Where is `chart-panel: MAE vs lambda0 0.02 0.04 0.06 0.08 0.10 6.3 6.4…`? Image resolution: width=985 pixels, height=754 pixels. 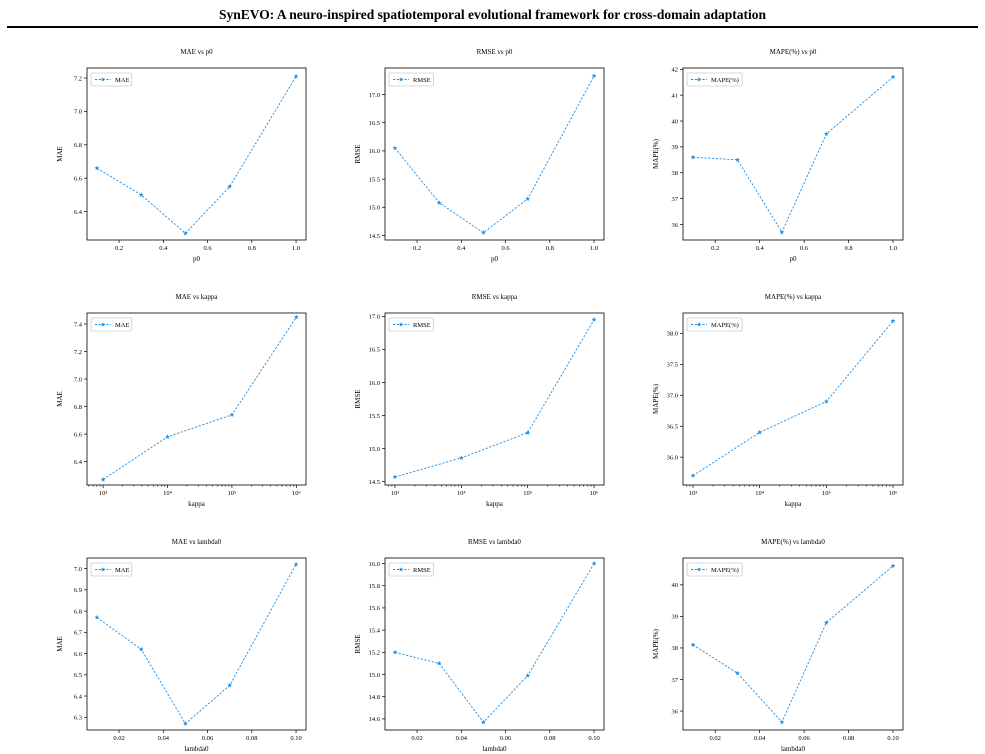
chart-panel: MAE vs lambda0 0.02 0.04 0.06 0.08 0.10 6.3 6.4… is located at coordinates (181, 645).